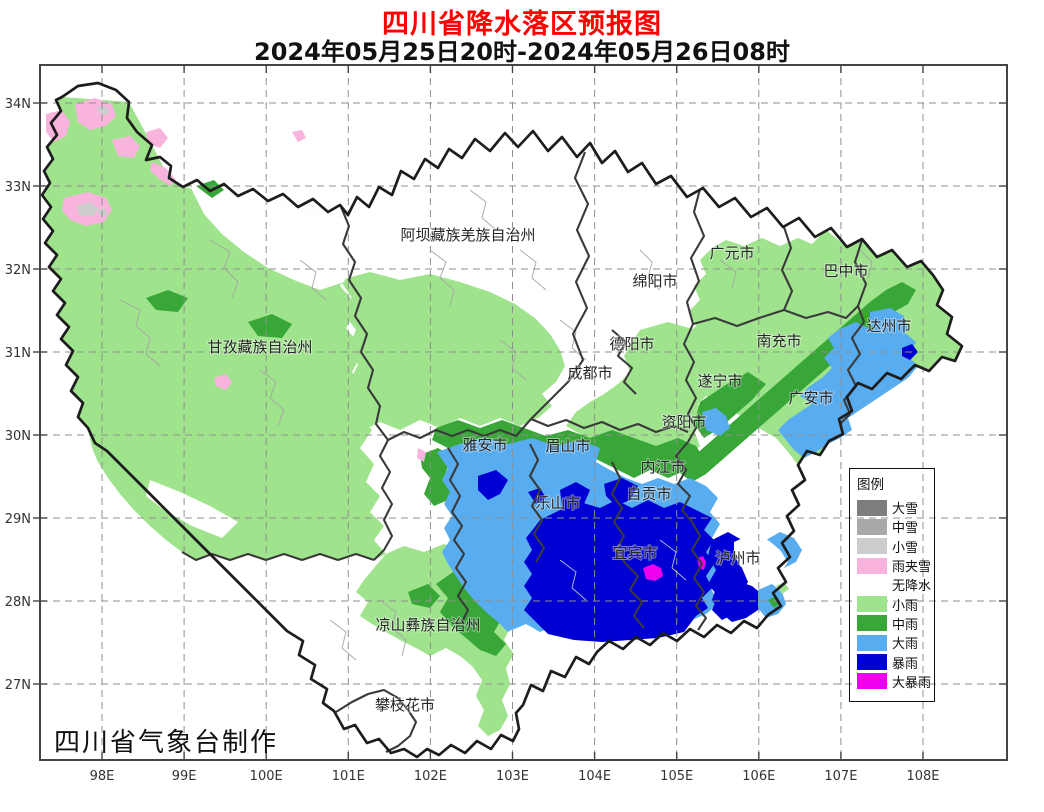 The image size is (1044, 812). What do you see at coordinates (737, 558) in the screenshot?
I see `city-label: 泸州市` at bounding box center [737, 558].